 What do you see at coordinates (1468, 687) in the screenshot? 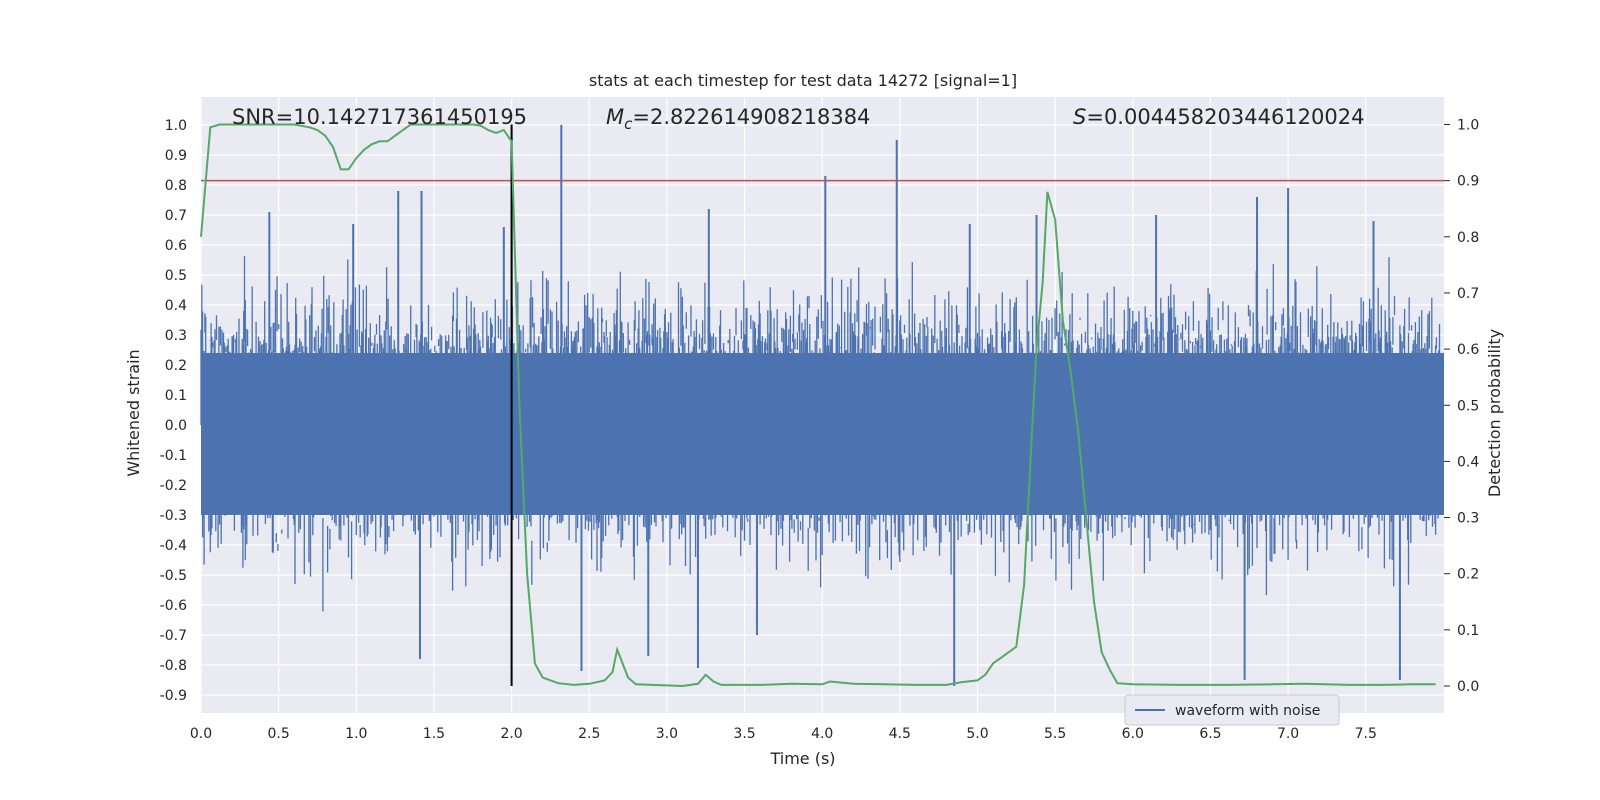
I see `y2-tick-label: 0.0` at bounding box center [1468, 687].